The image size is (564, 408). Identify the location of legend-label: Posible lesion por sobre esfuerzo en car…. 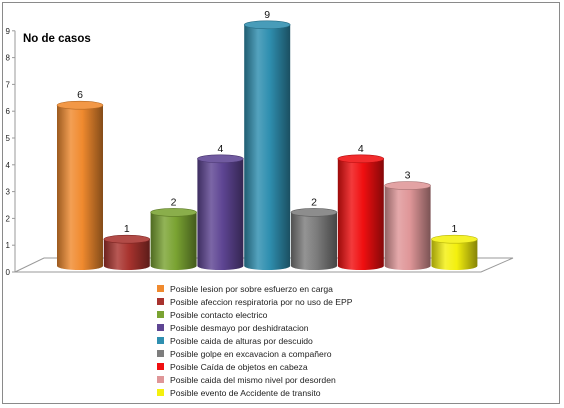
(251, 288).